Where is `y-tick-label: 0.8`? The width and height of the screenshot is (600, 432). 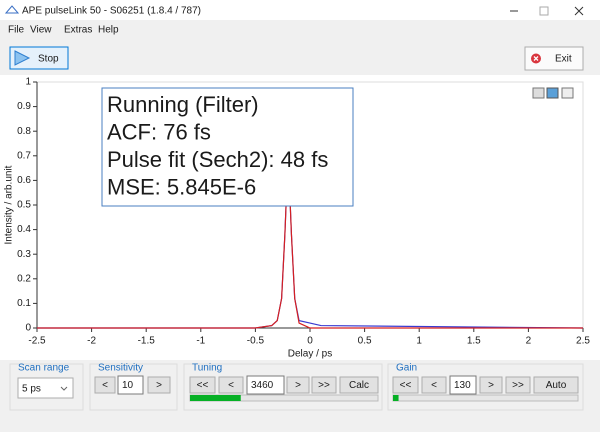 y-tick-label: 0.8 is located at coordinates (24, 131).